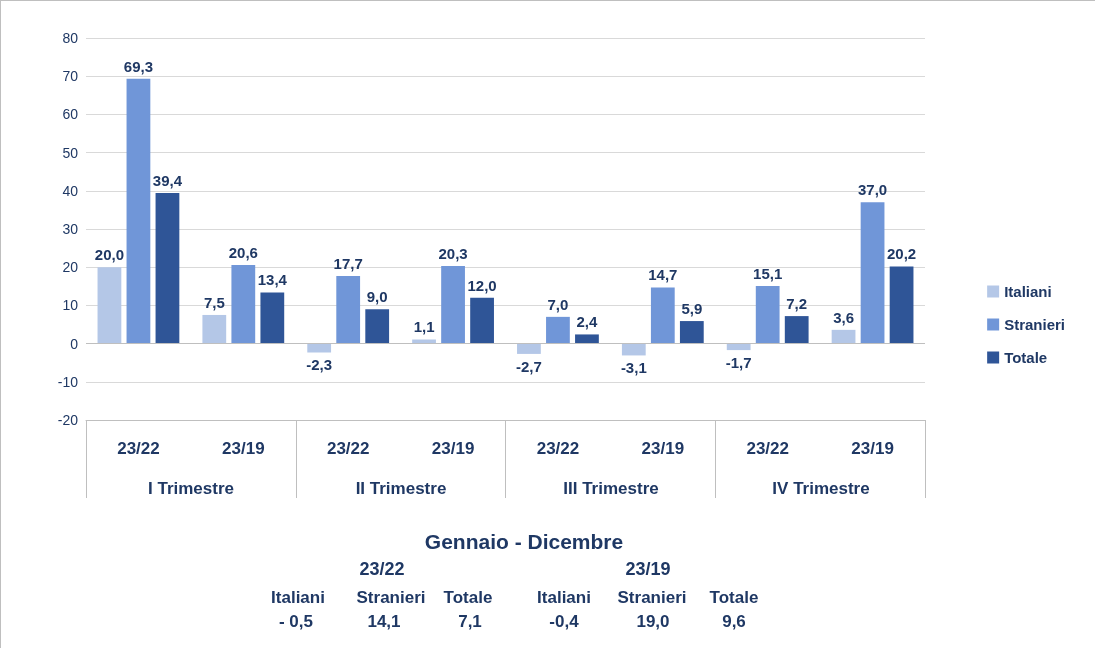  Describe the element at coordinates (348, 263) in the screenshot. I see `data-label: 17,7` at that location.